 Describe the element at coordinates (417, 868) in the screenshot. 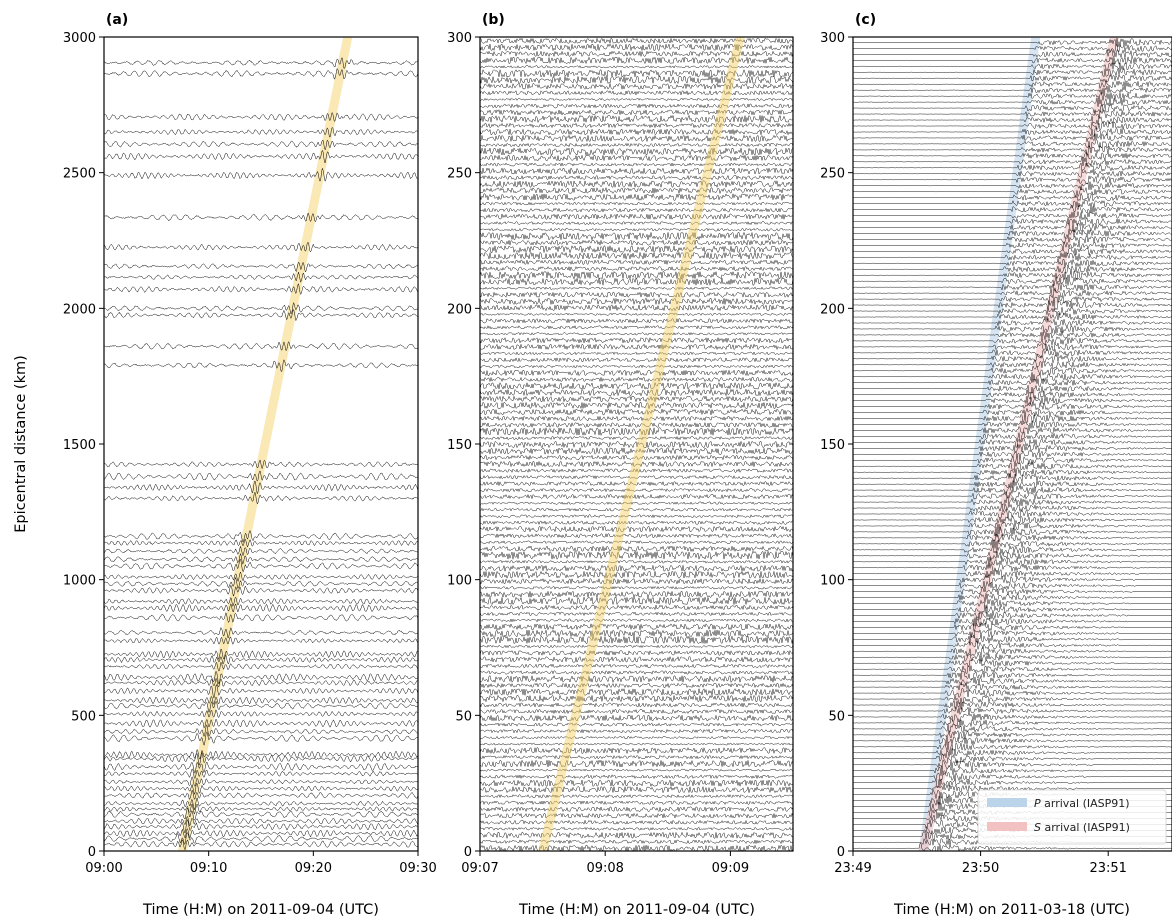

I see `x-tick-label: 09:30` at that location.